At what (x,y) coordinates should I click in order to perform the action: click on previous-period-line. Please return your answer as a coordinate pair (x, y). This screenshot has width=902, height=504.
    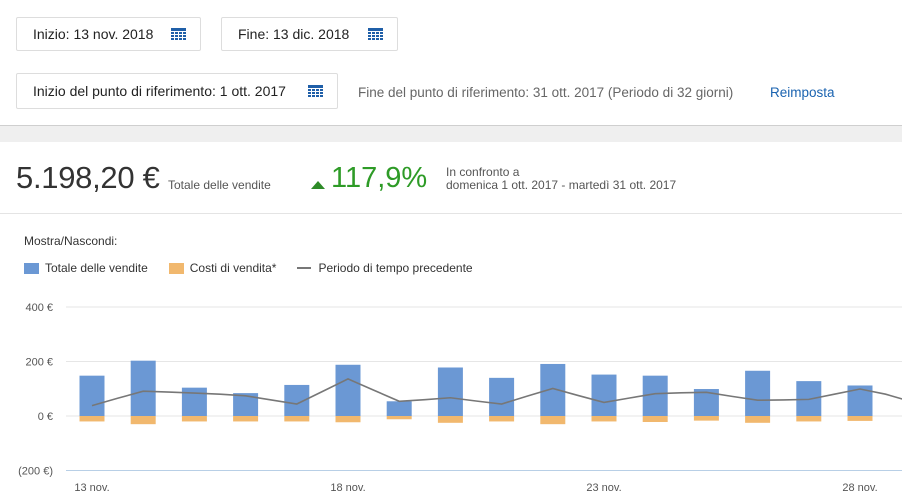
    Looking at the image, I should click on (496, 392).